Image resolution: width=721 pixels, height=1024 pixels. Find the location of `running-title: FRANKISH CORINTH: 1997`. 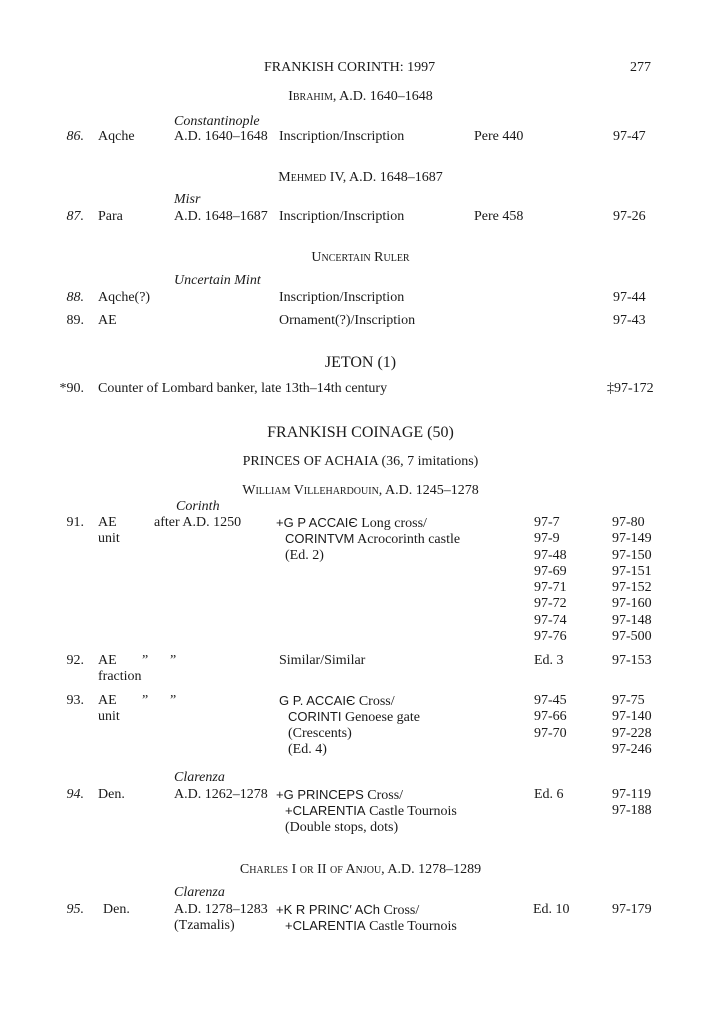

running-title: FRANKISH CORINTH: 1997 is located at coordinates (350, 67).